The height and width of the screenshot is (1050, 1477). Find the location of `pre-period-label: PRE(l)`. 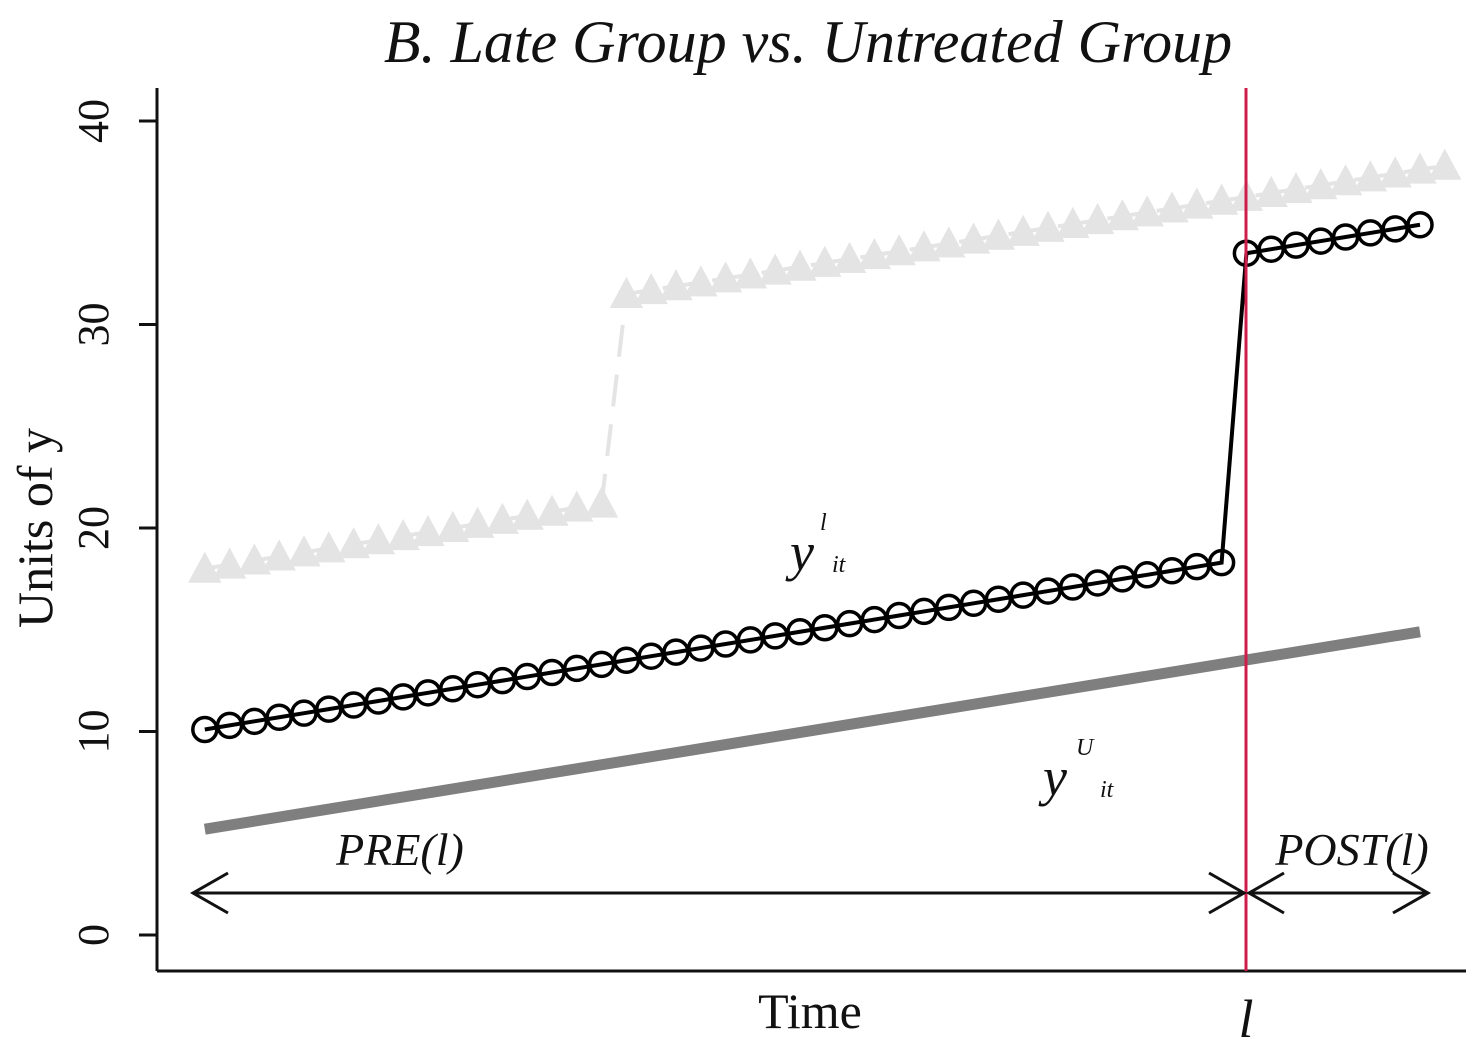

pre-period-label: PRE(l) is located at coordinates (399, 849).